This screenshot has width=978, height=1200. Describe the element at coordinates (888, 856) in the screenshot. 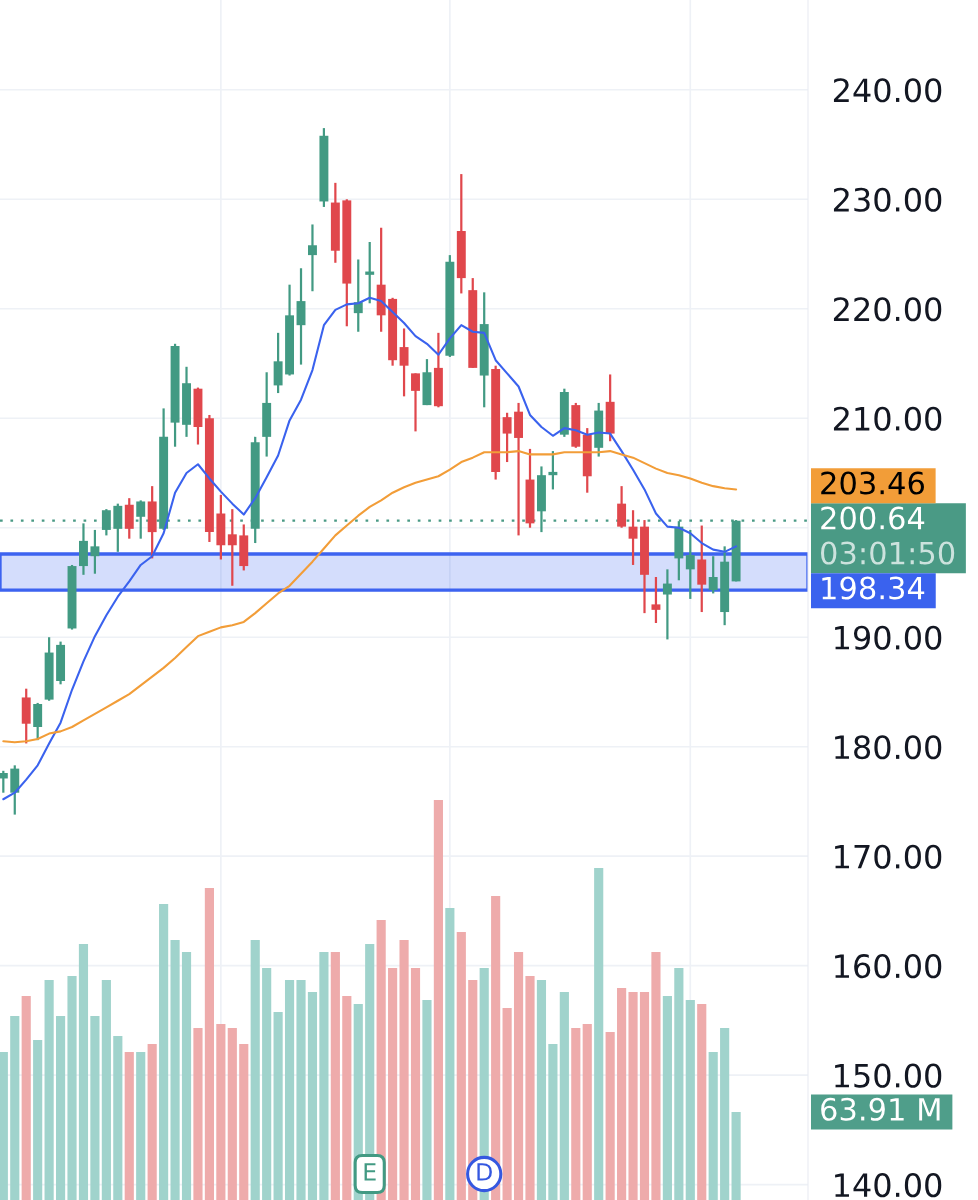

I see `y-tick-label: 170.00` at that location.